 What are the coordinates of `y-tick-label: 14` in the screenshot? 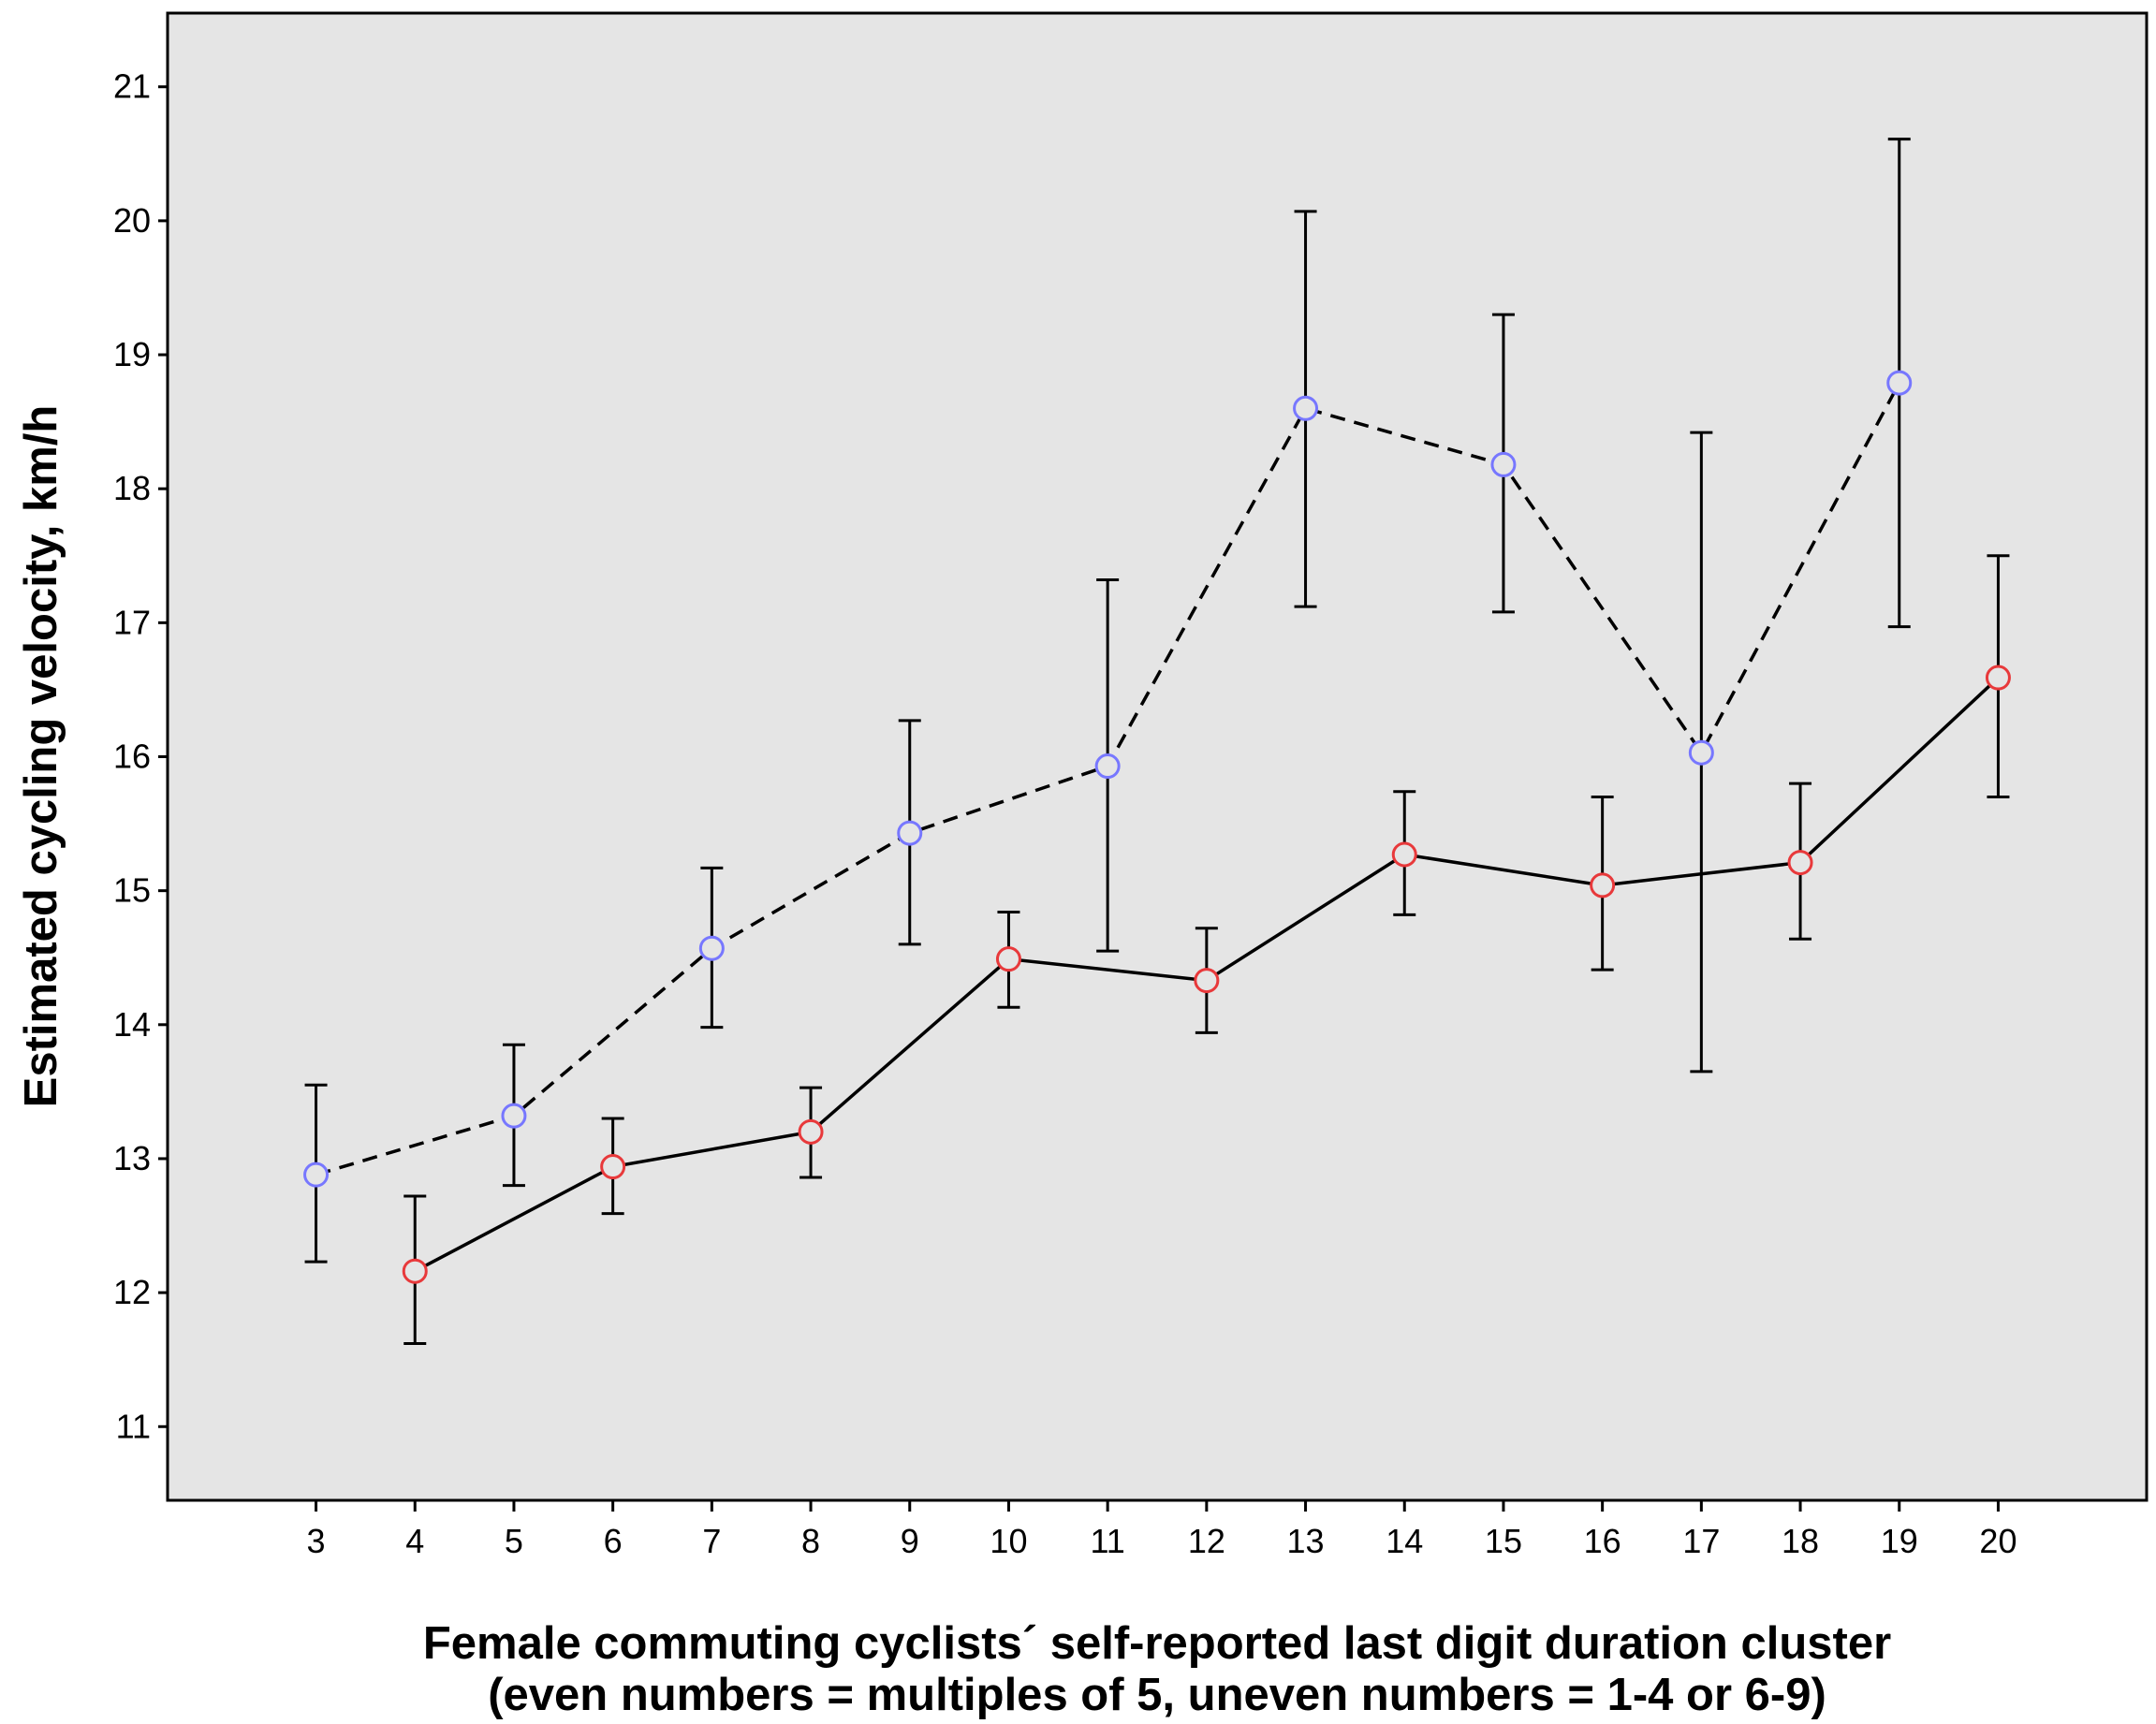 It's located at (132, 1024).